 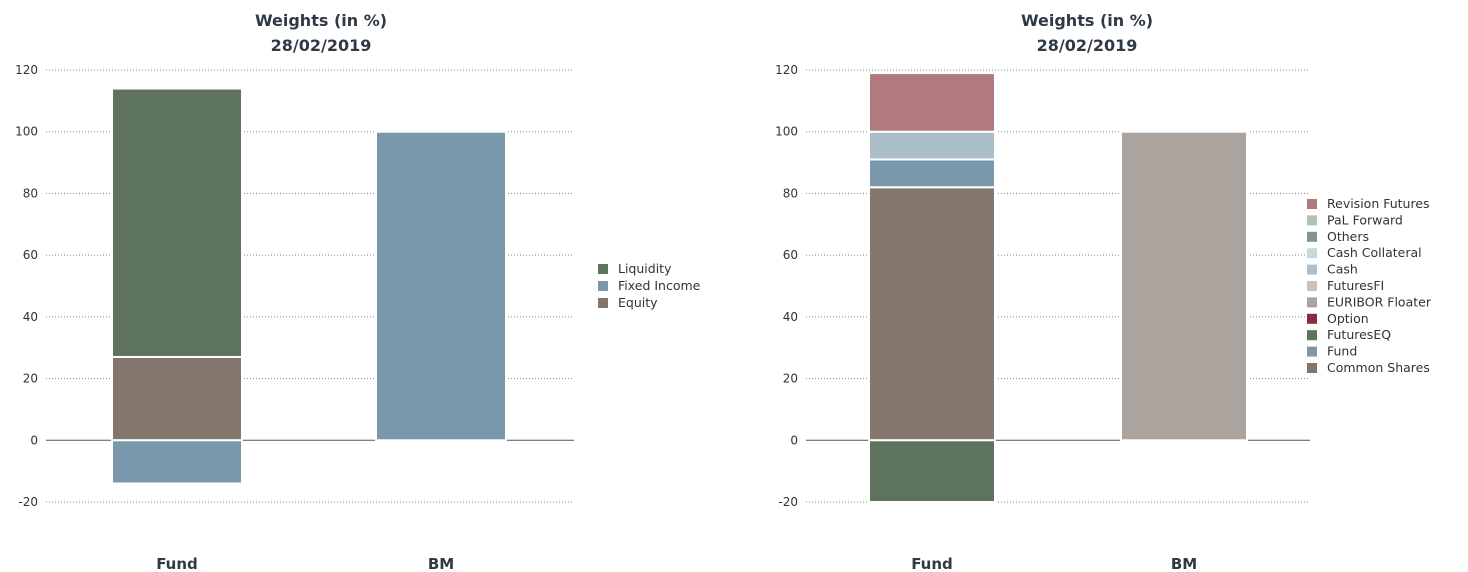 I want to click on bar-fund-liquidity, so click(x=177, y=222).